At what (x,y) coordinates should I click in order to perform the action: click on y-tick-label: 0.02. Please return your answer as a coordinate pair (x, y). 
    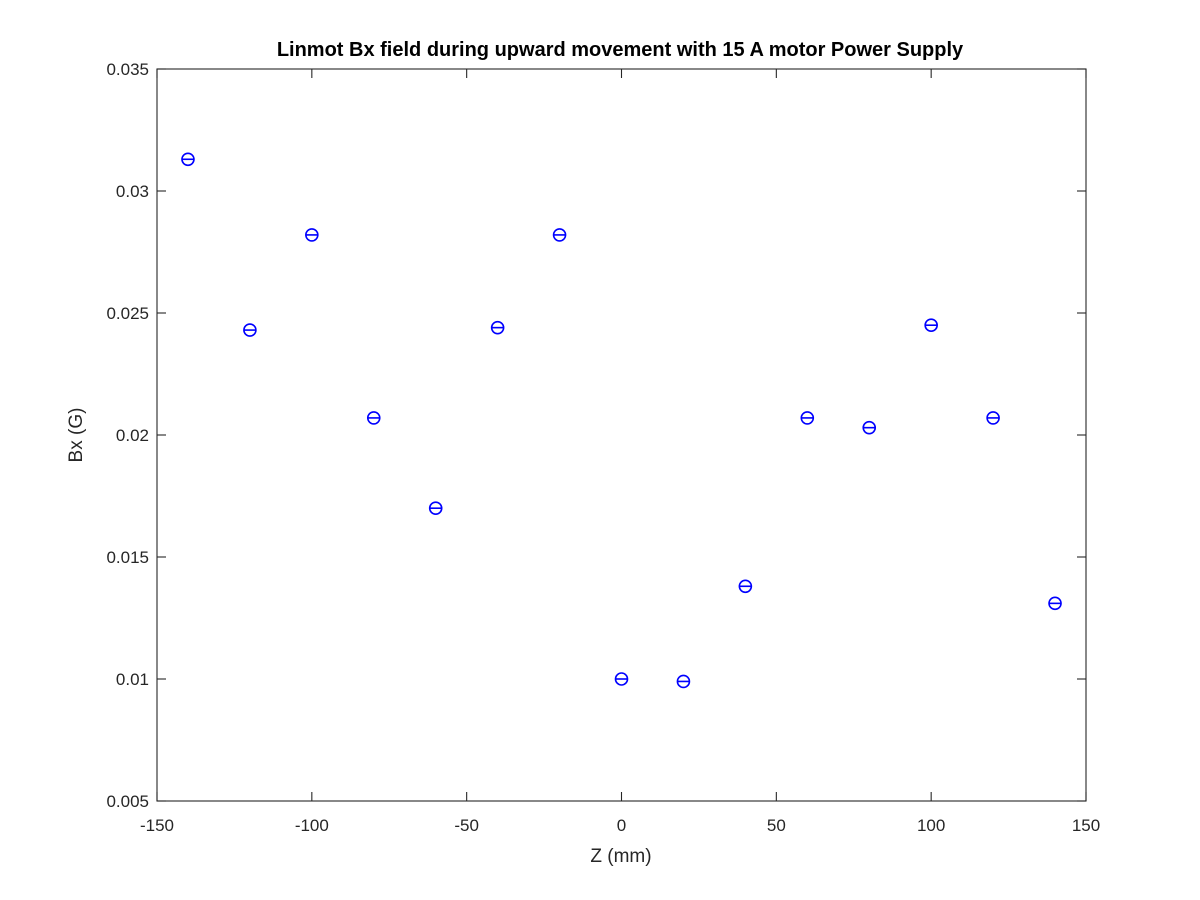
    Looking at the image, I should click on (132, 435).